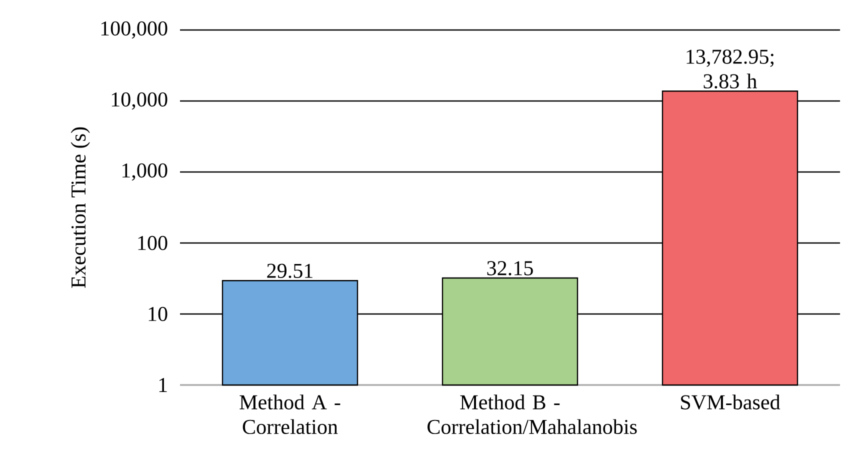  What do you see at coordinates (163, 385) in the screenshot?
I see `y-tick-label: 1` at bounding box center [163, 385].